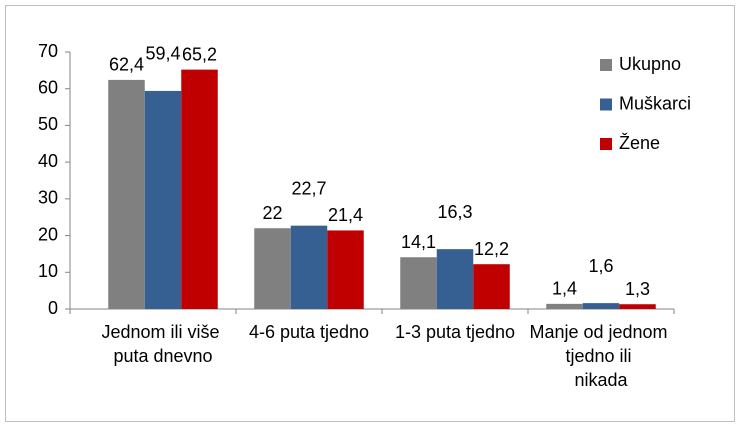 The image size is (740, 427). I want to click on data-label: 1,3, so click(637, 289).